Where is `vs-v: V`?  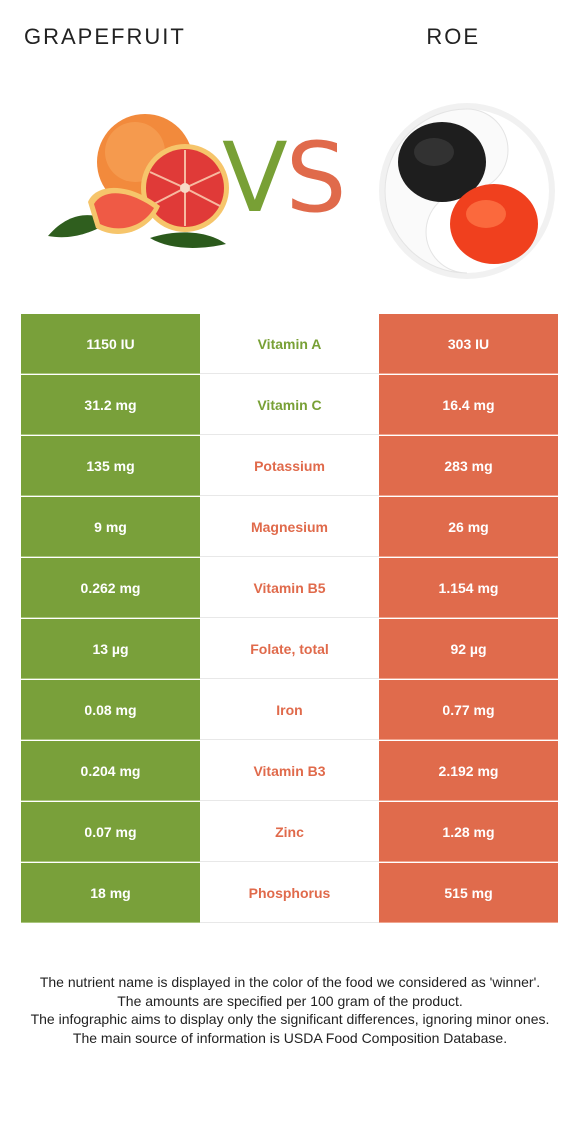
vs-v: V is located at coordinates (255, 178).